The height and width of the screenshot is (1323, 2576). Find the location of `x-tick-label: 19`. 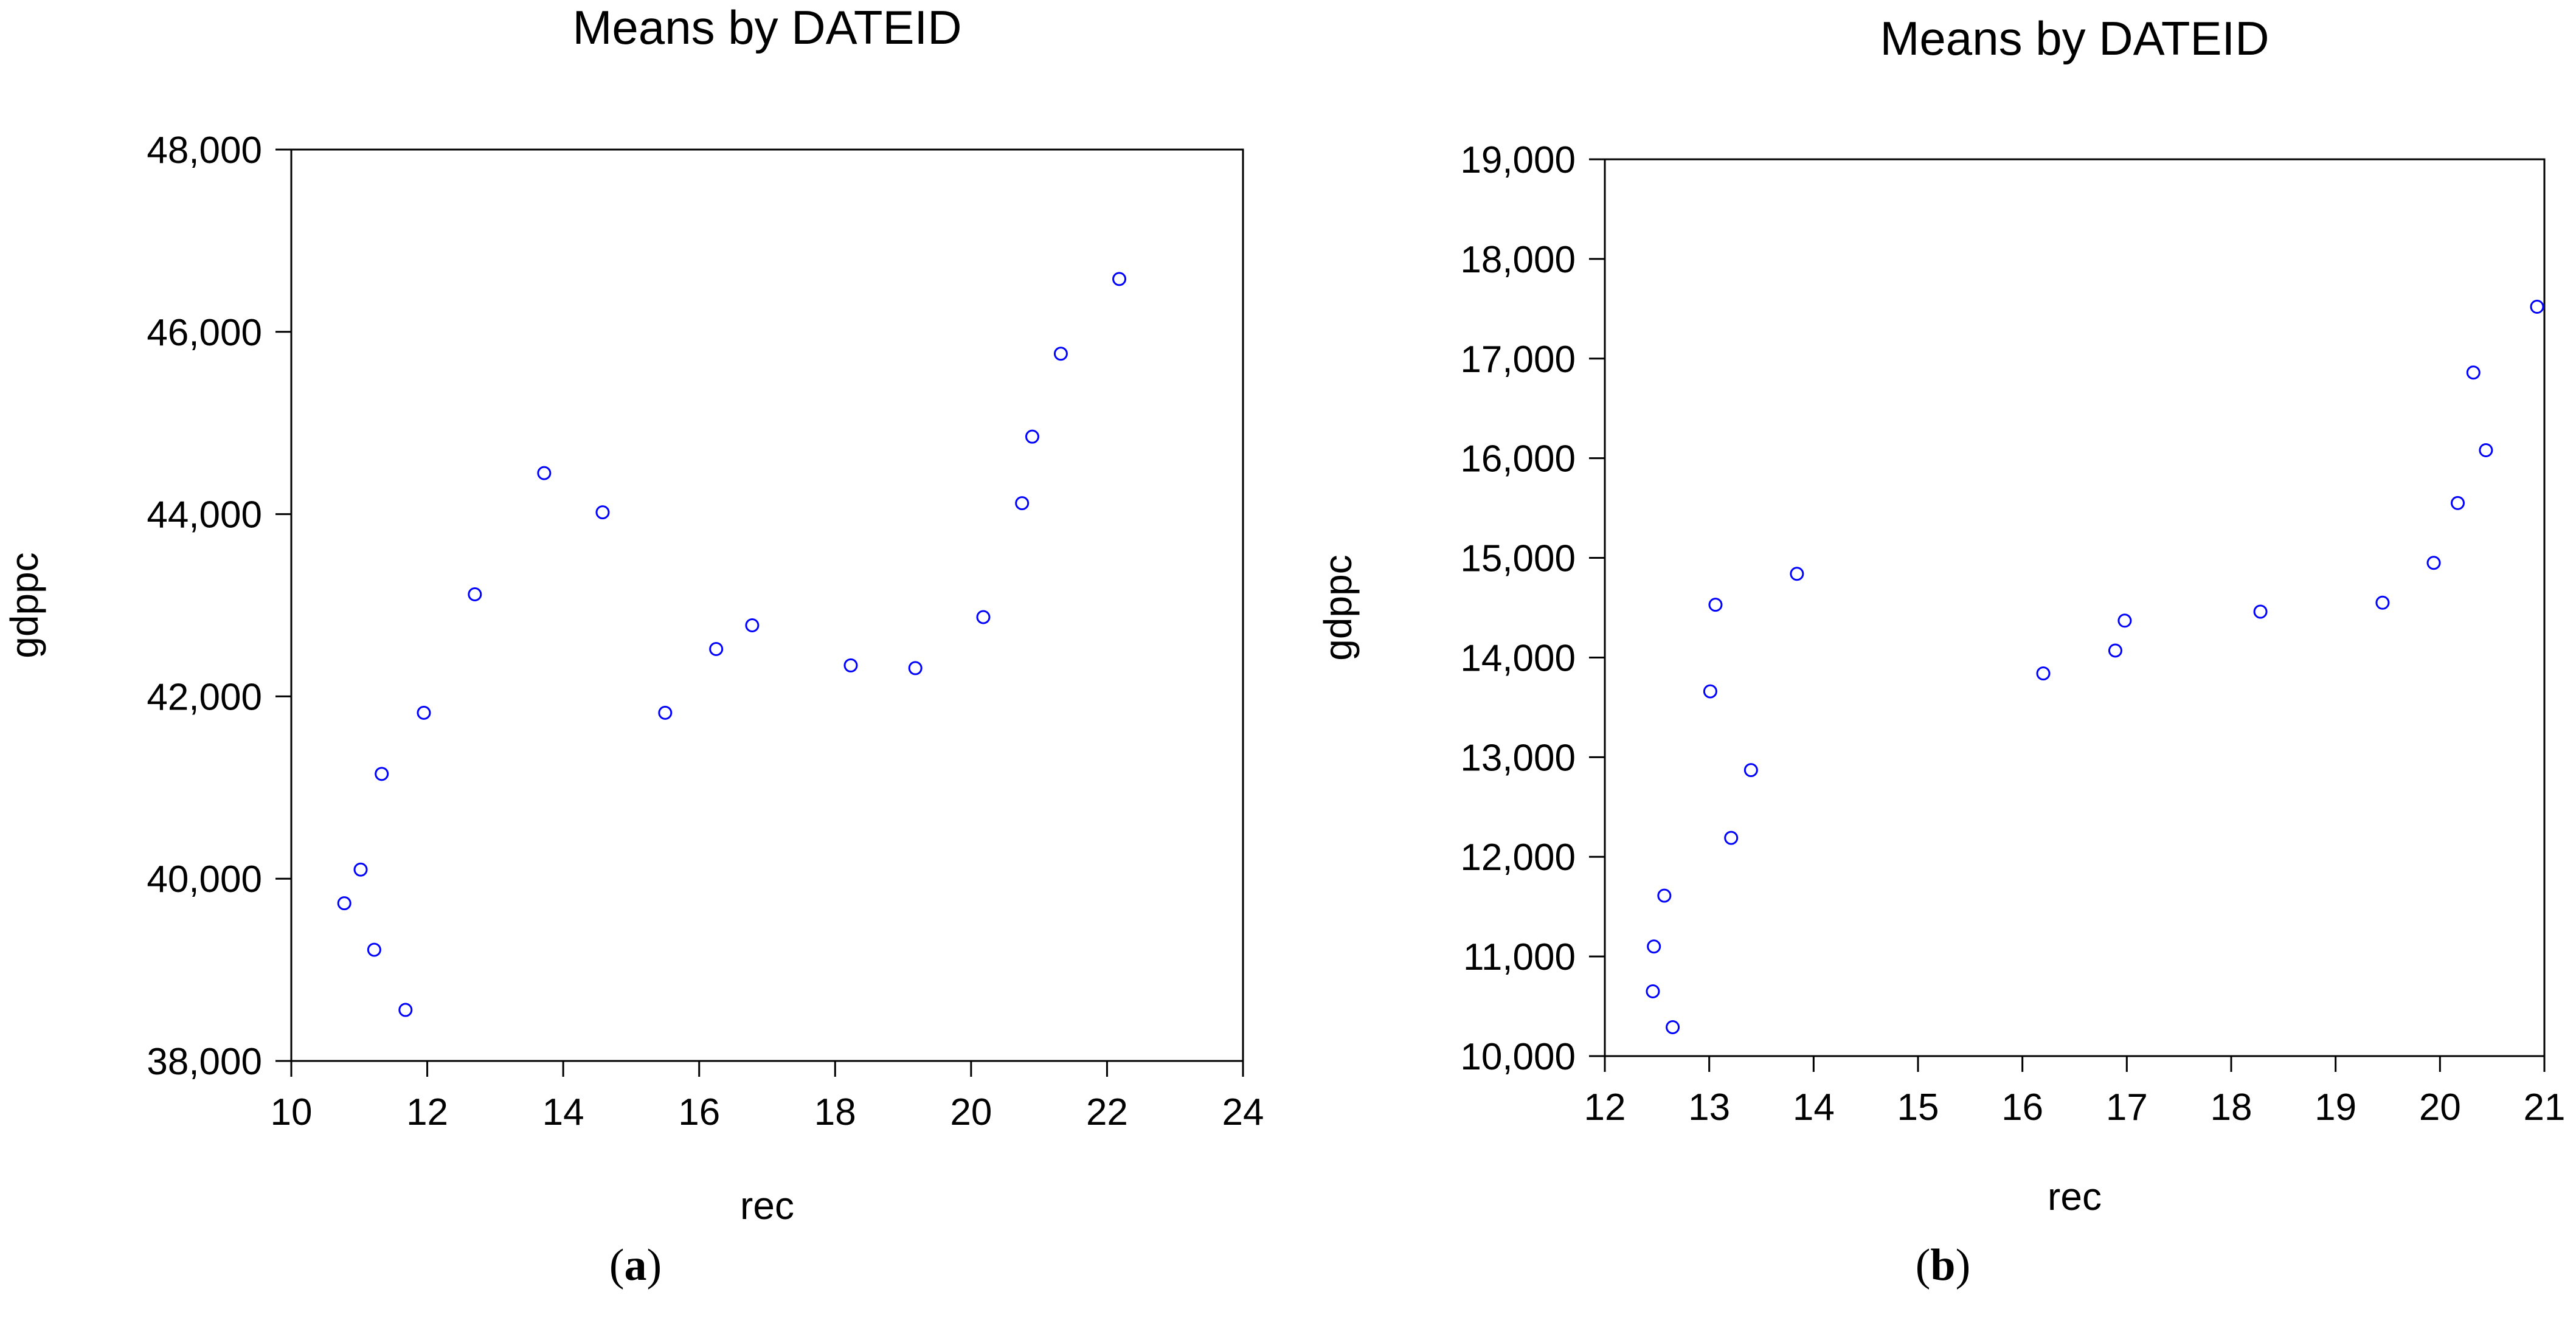

x-tick-label: 19 is located at coordinates (2335, 1107).